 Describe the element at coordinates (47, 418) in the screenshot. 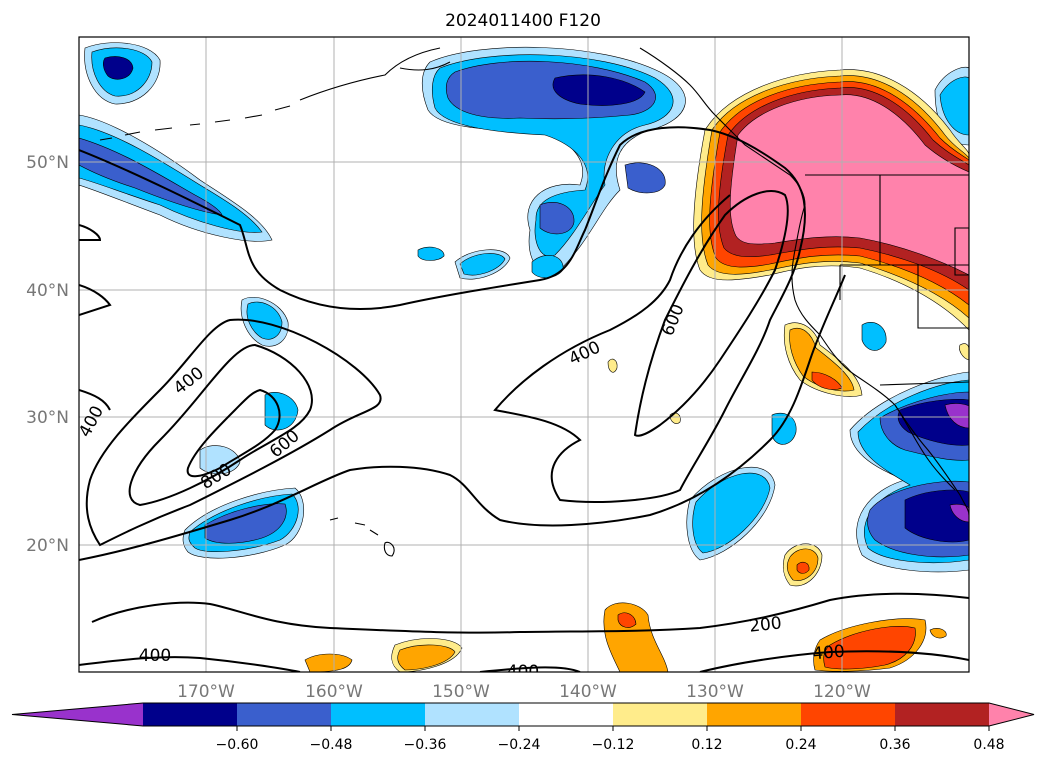

I see `lat-label: 30°N` at that location.